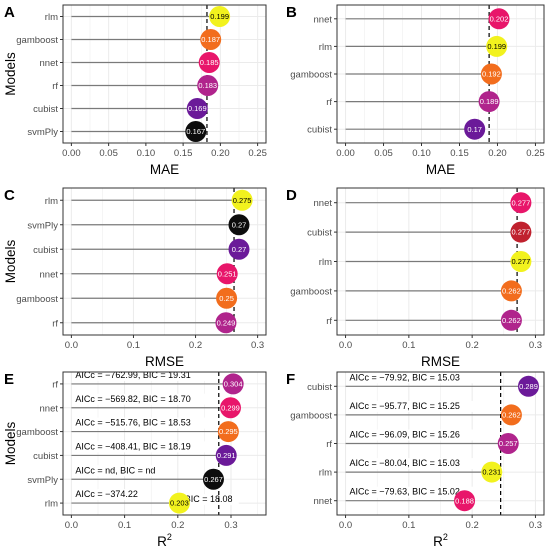 The height and width of the screenshot is (550, 550). I want to click on value-label: 0.25, so click(226, 298).